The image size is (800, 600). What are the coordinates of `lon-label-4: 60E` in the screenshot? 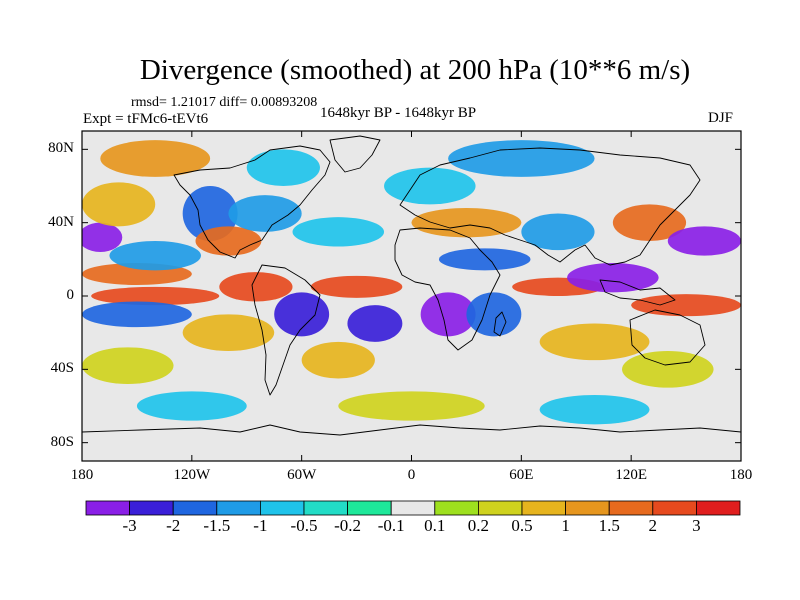 It's located at (521, 475).